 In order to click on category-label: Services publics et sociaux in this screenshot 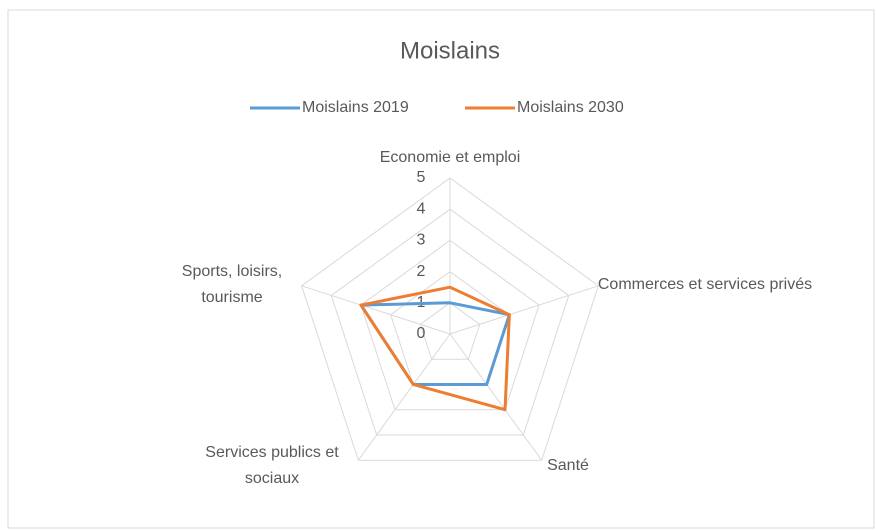, I will do `click(272, 465)`.